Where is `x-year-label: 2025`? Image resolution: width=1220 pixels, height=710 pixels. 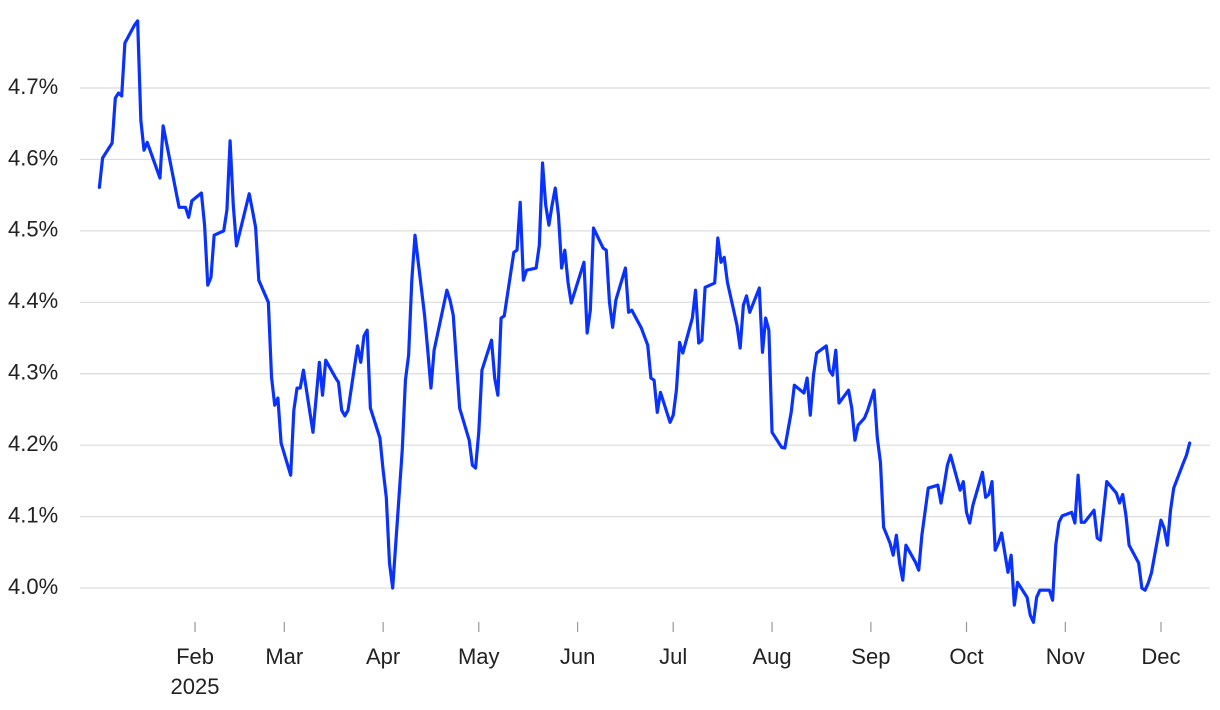
x-year-label: 2025 is located at coordinates (195, 686).